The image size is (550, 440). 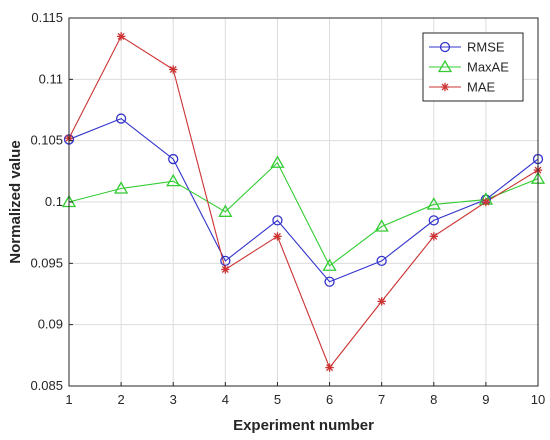 What do you see at coordinates (46, 140) in the screenshot?
I see `y-tick-label: 0.105` at bounding box center [46, 140].